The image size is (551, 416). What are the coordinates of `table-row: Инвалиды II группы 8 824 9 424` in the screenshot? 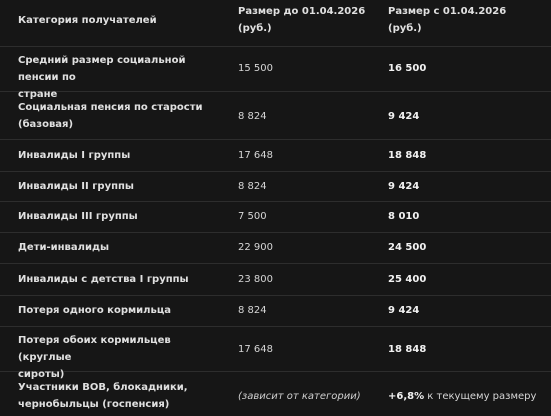 It's located at (275, 187).